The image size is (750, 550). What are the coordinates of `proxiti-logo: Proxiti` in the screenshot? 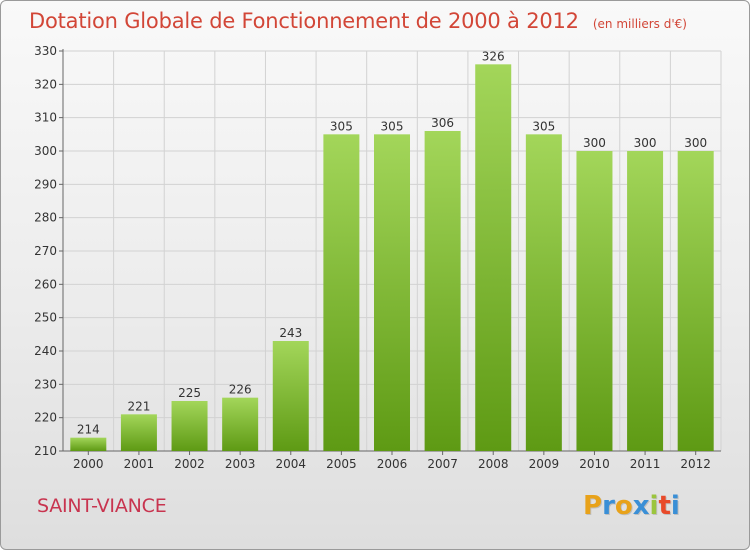 It's located at (631, 506).